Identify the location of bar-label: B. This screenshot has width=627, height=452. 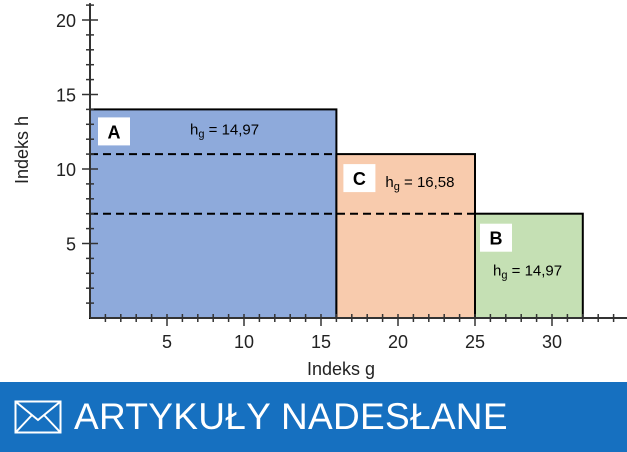
(496, 239).